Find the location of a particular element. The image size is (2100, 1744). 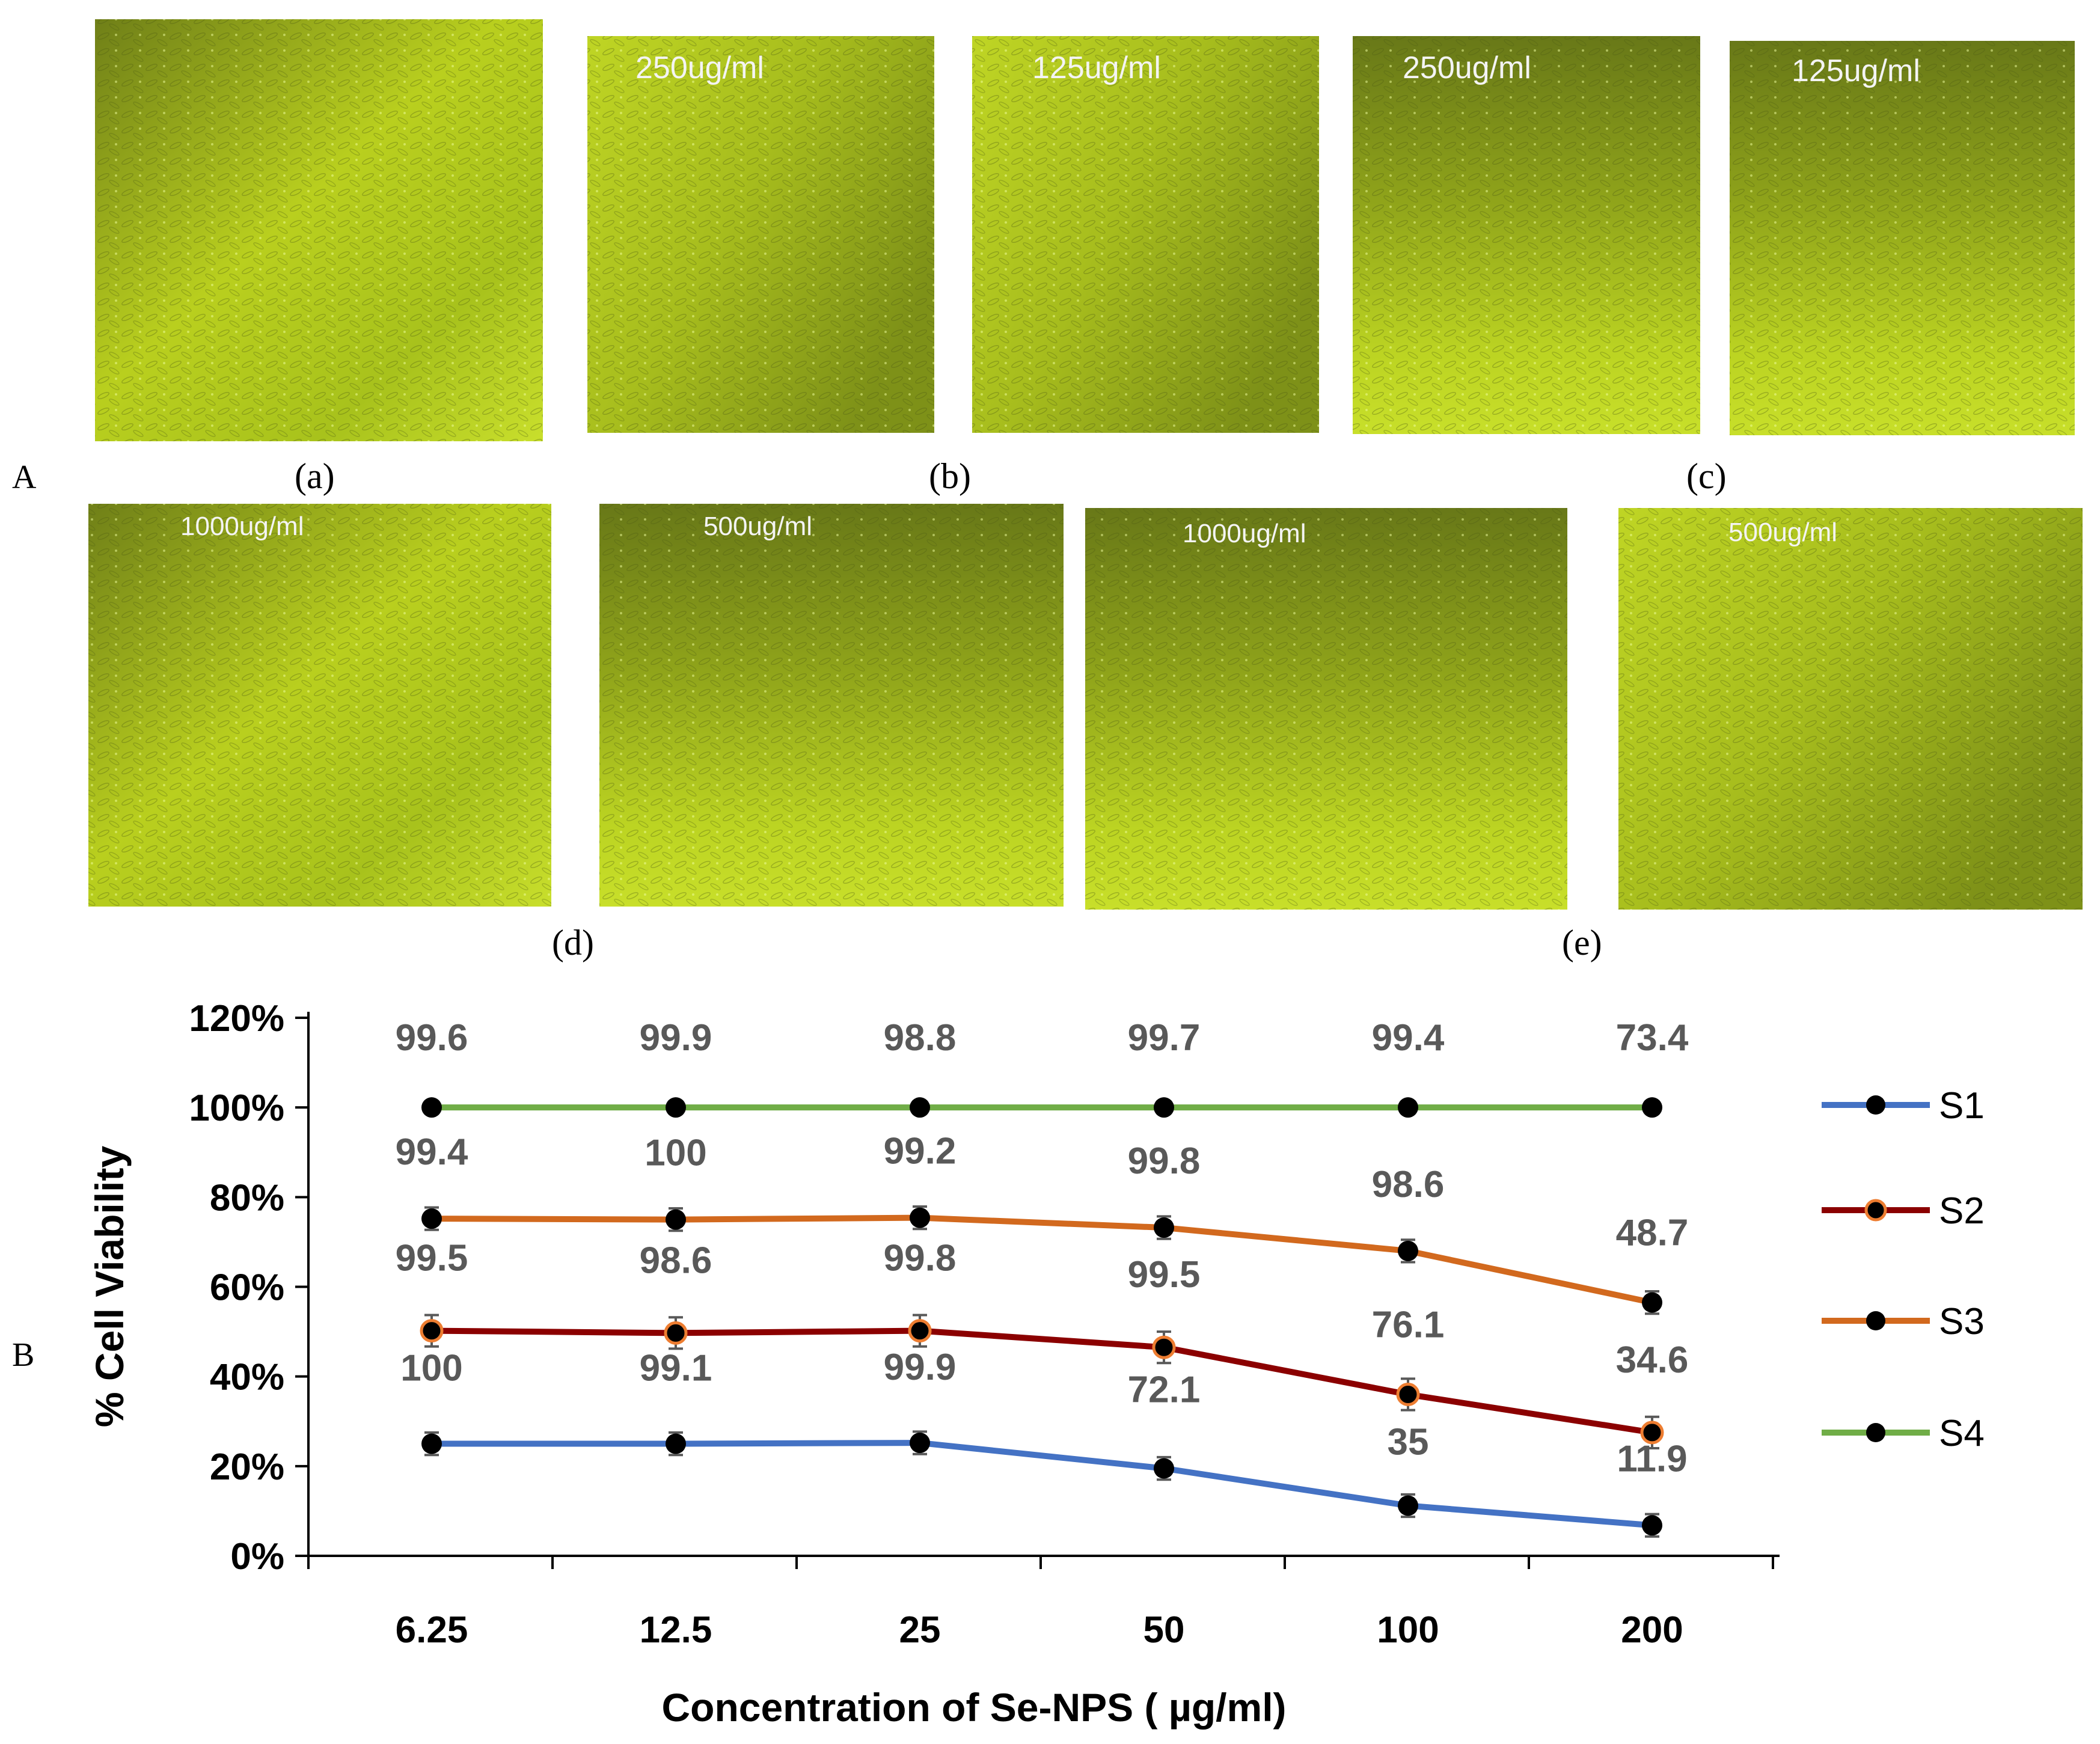

data-label: 35 is located at coordinates (1408, 1442).